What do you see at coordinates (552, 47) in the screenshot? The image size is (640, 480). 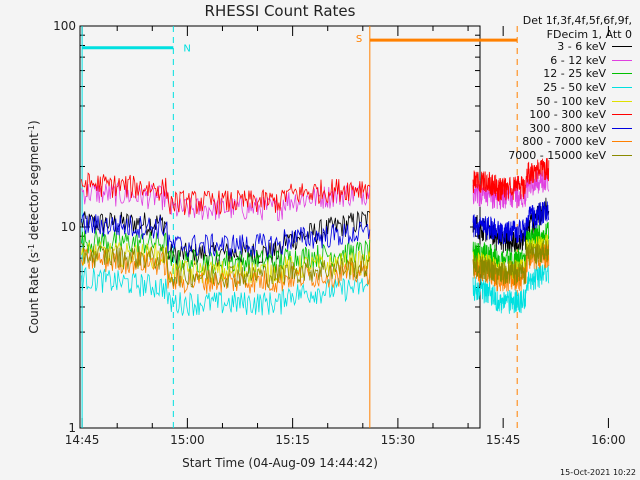 I see `legend-item: 3 - 6 keV` at bounding box center [552, 47].